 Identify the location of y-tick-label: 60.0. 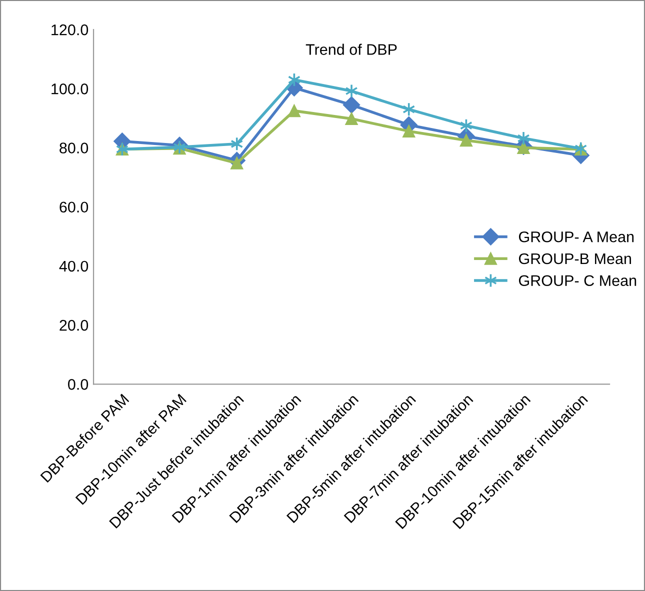
(74, 207).